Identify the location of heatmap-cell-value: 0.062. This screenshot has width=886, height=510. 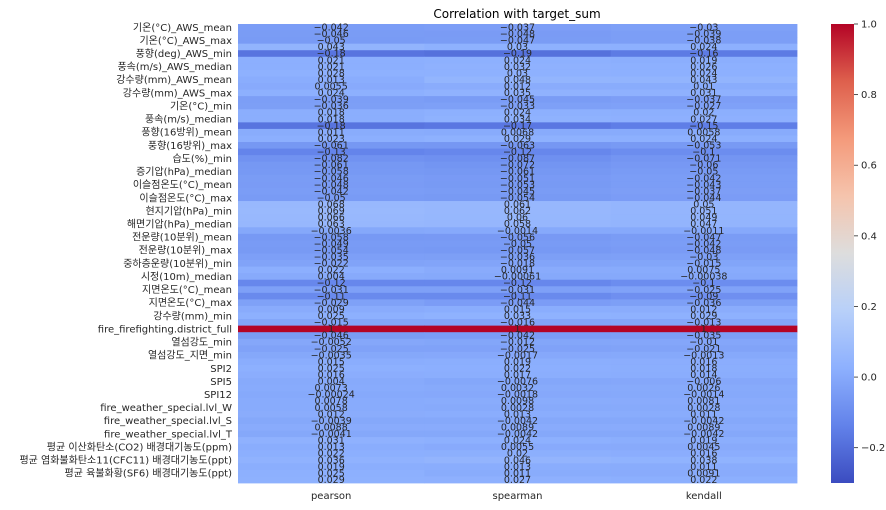
(517, 211).